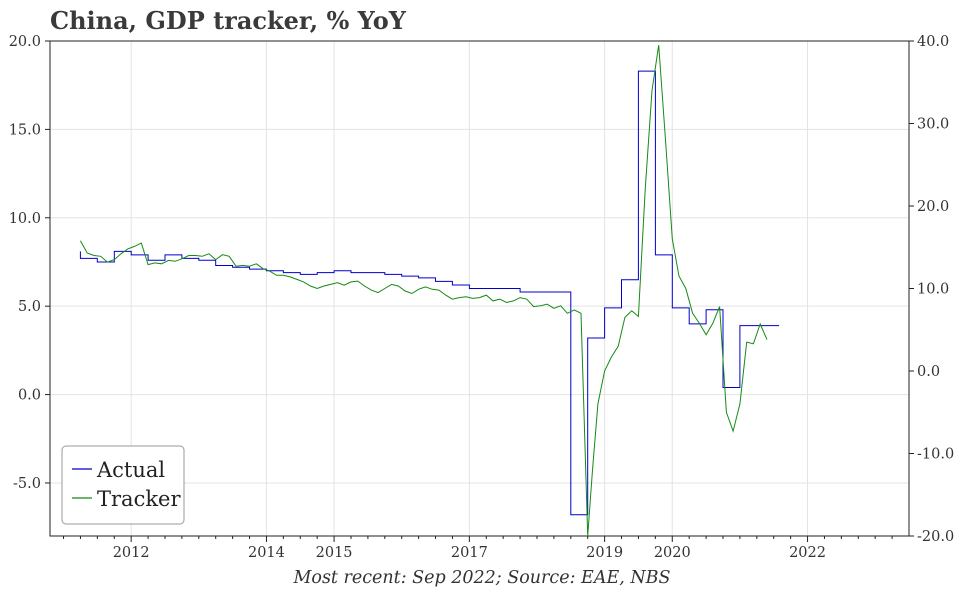  What do you see at coordinates (131, 553) in the screenshot?
I see `x-tick-label: 2012` at bounding box center [131, 553].